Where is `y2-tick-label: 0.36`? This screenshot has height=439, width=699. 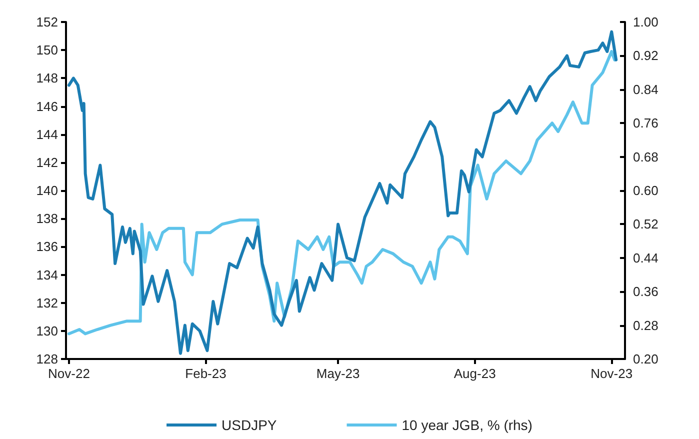 y2-tick-label: 0.36 is located at coordinates (645, 292).